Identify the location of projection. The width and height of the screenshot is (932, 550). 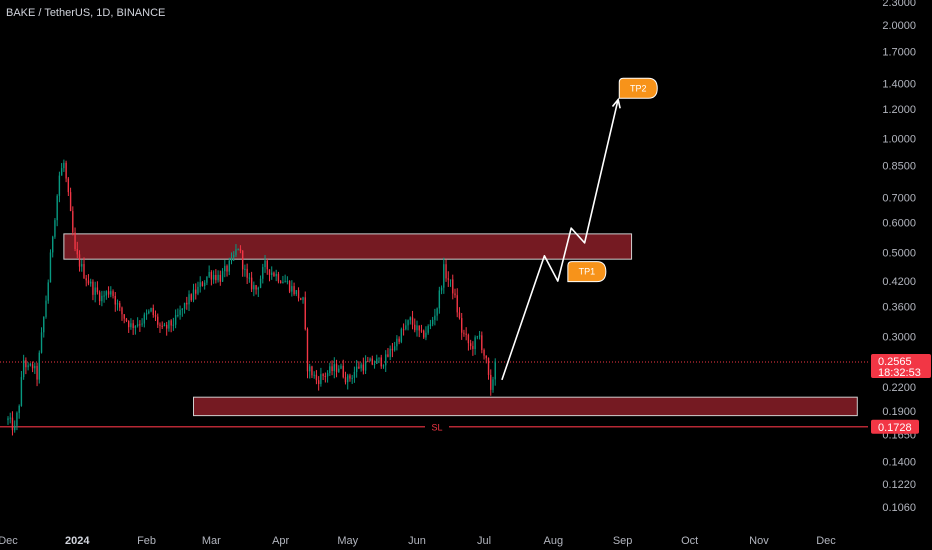
(561, 239).